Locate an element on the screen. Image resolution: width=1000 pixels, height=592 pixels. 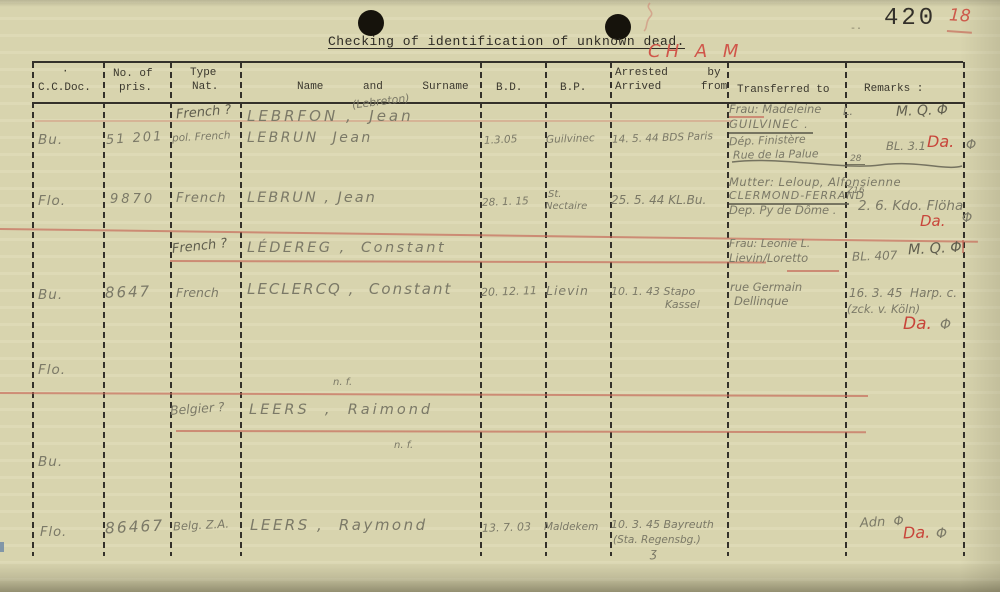
red-tick is located at coordinates (963, 246).